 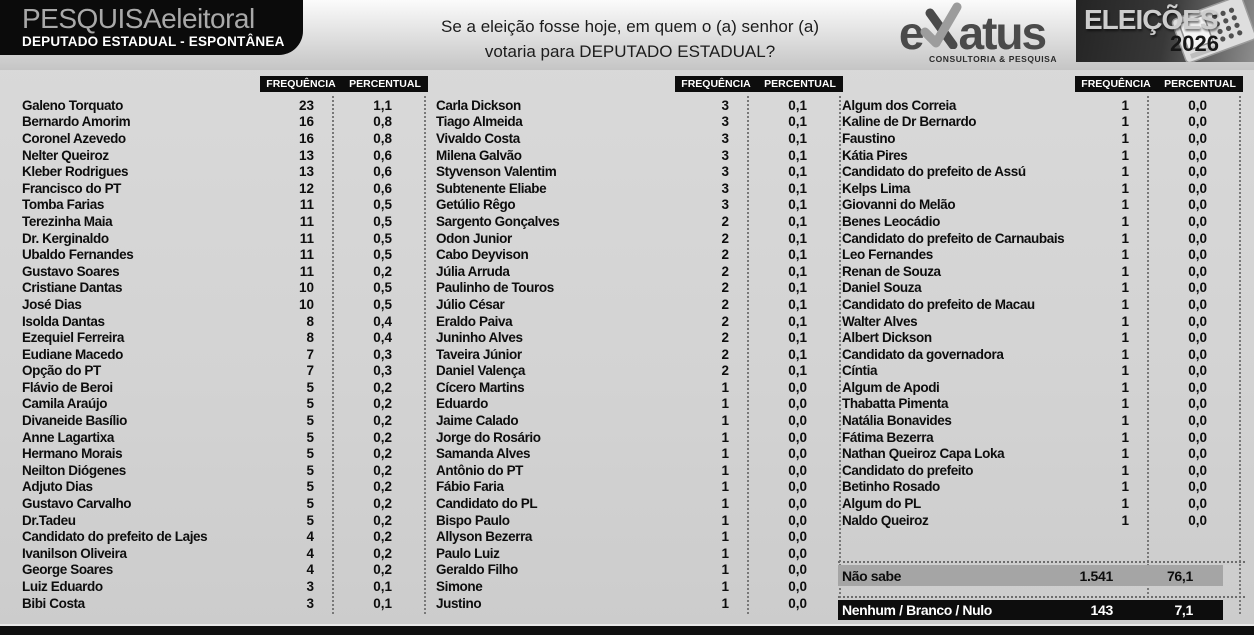 What do you see at coordinates (74, 138) in the screenshot?
I see `candidate-name: Coronel Azevedo` at bounding box center [74, 138].